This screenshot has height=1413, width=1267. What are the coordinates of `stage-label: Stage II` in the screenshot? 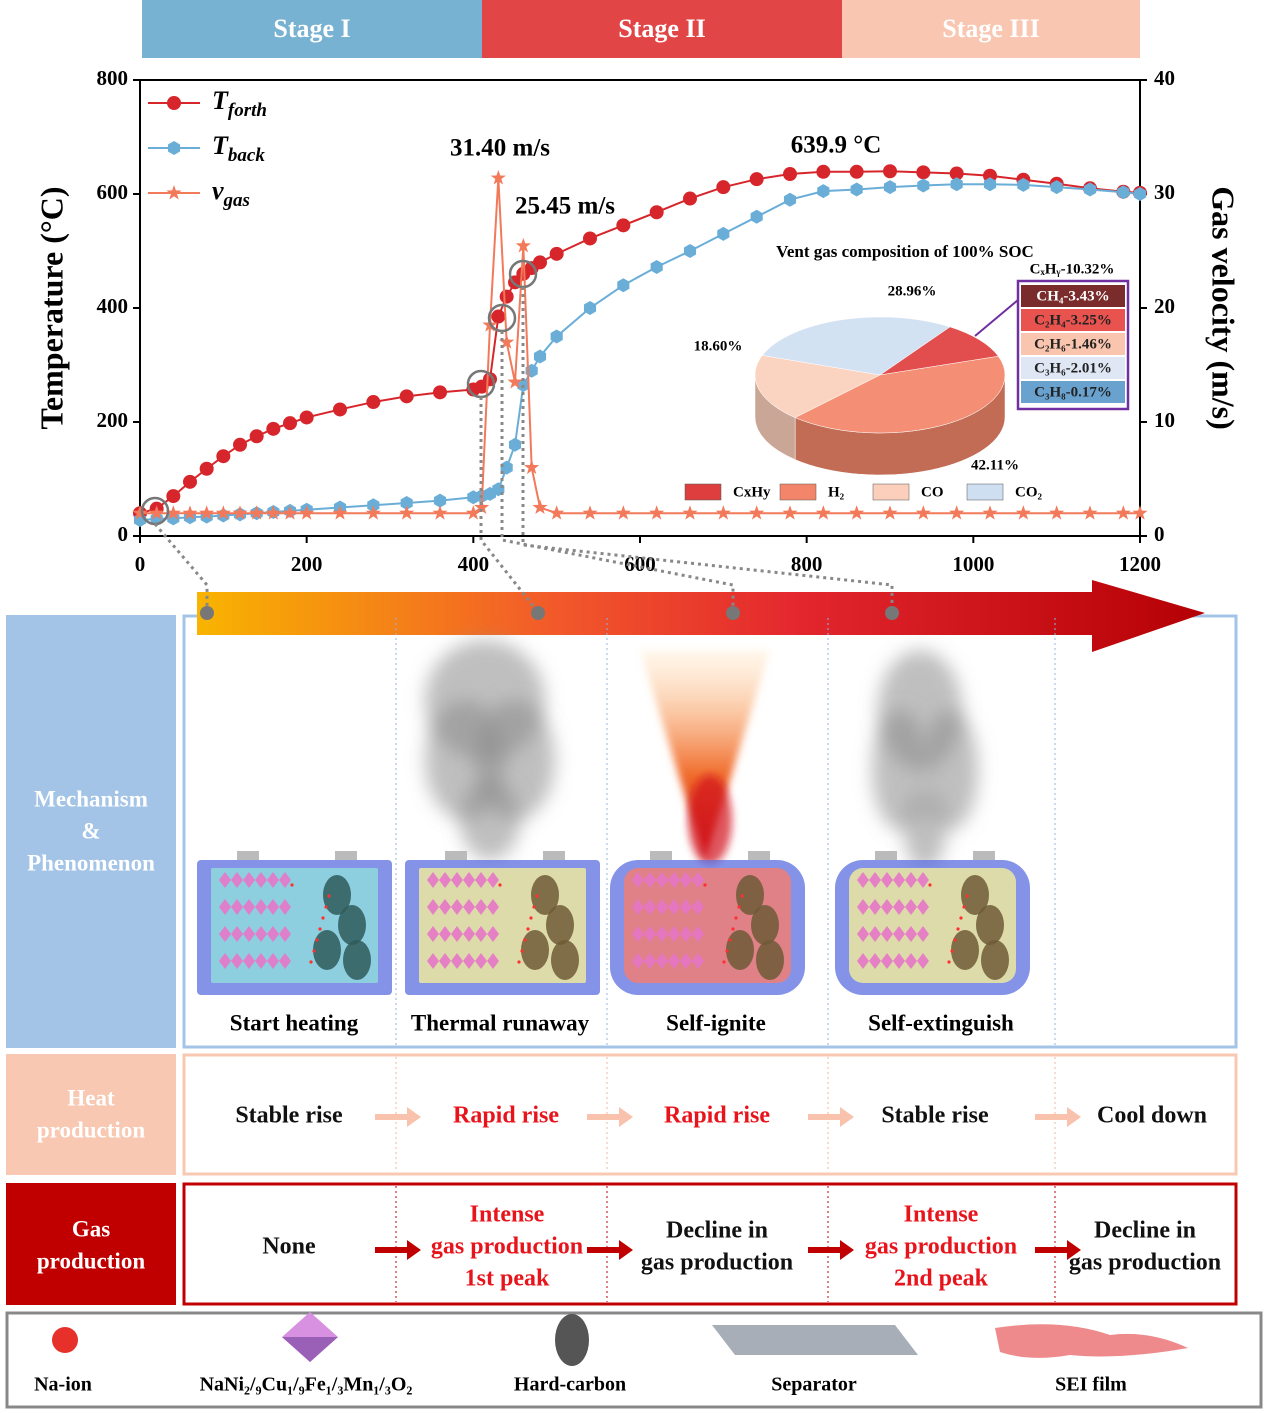 It's located at (661, 28).